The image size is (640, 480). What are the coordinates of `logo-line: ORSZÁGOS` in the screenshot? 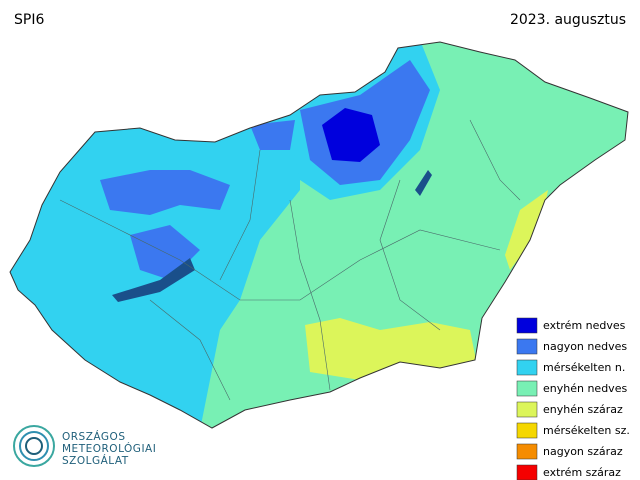 It's located at (93, 436).